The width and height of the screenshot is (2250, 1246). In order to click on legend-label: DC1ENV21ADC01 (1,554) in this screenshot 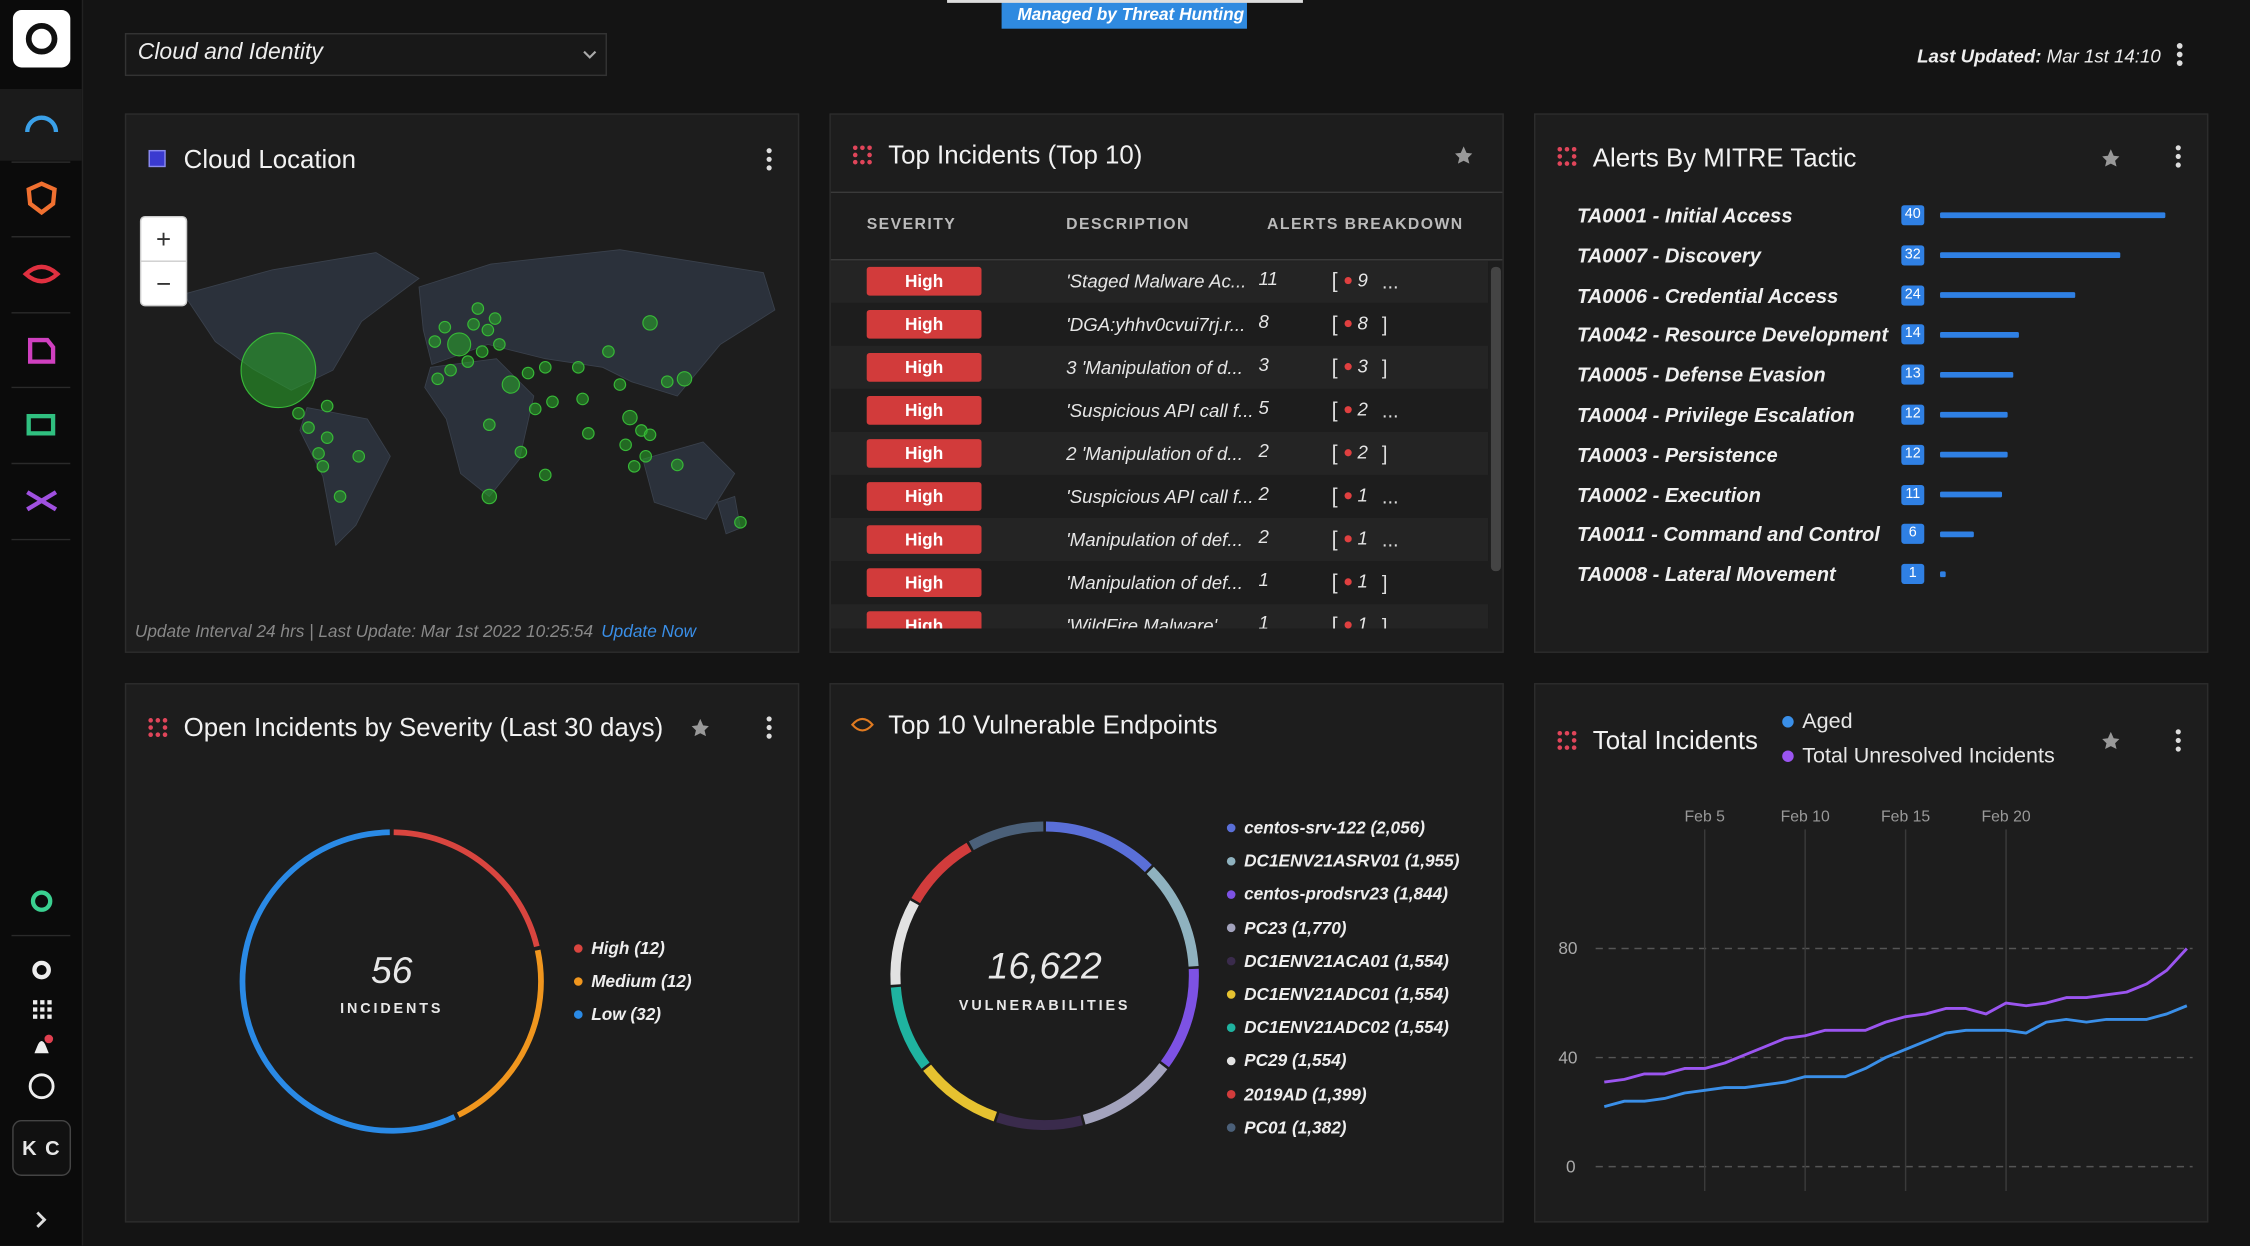, I will do `click(1346, 994)`.